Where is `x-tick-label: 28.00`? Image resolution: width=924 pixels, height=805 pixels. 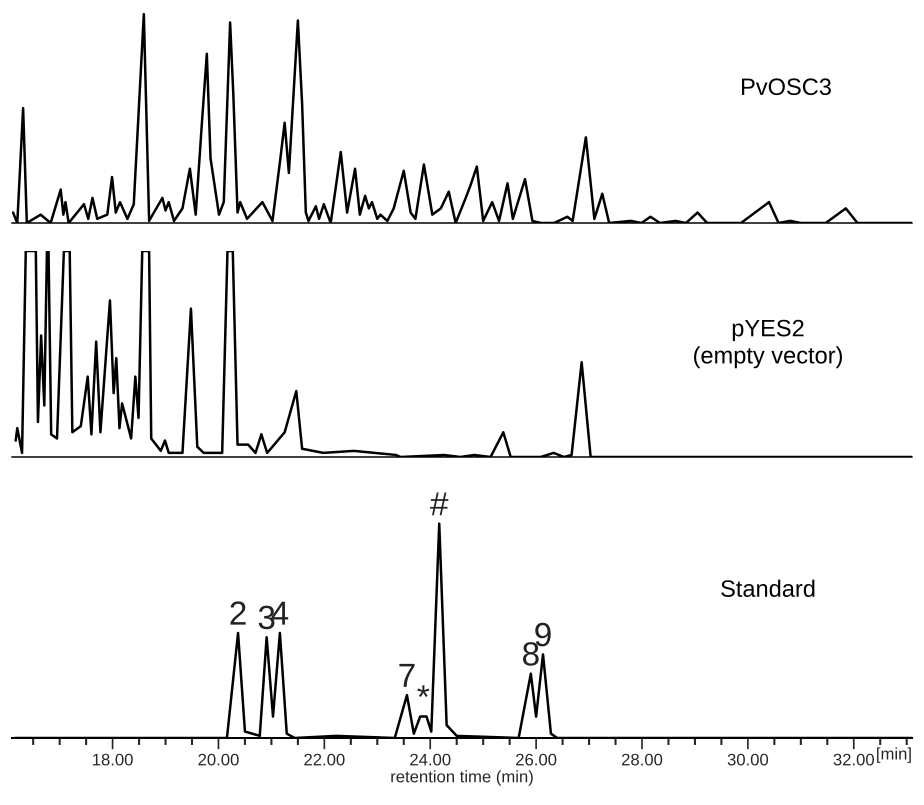
x-tick-label: 28.00 is located at coordinates (642, 760).